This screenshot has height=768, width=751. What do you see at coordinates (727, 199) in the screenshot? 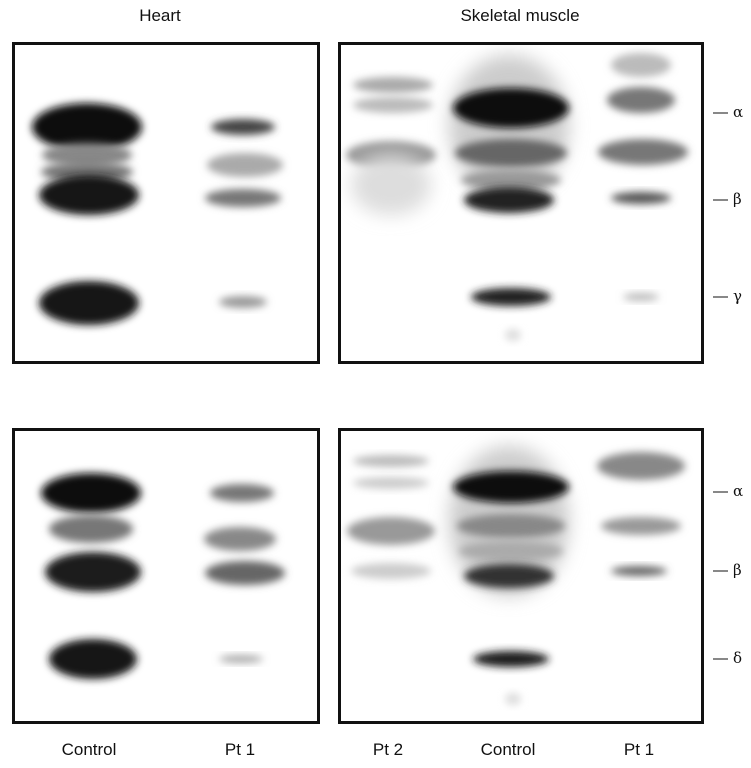
I see `marker-beta-top: — β` at bounding box center [727, 199].